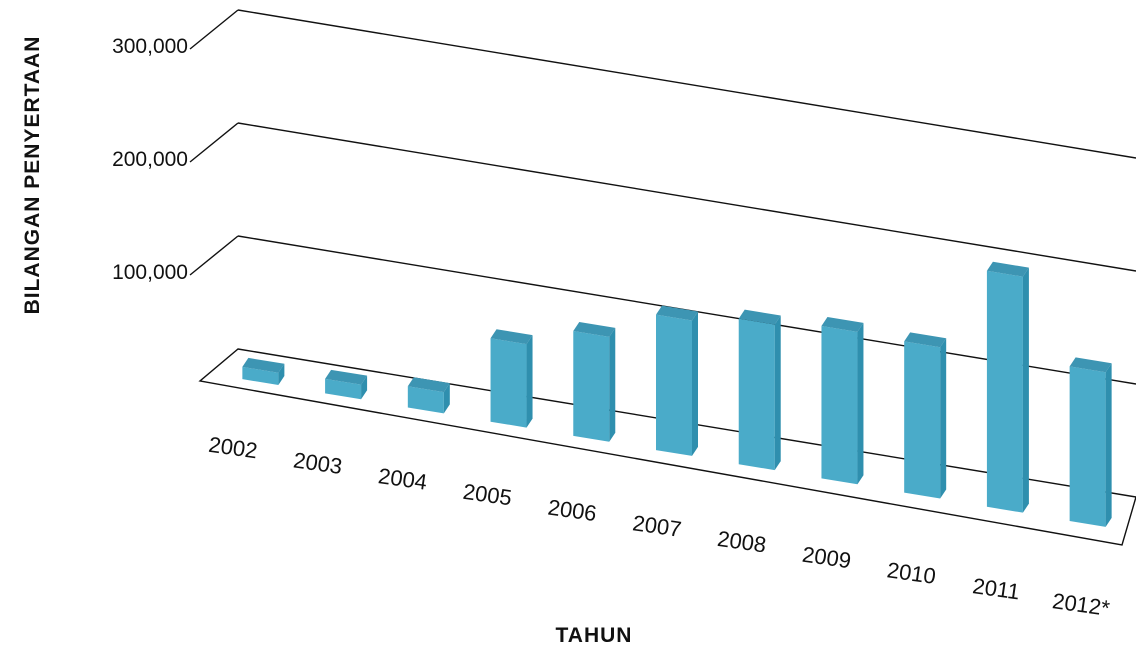  Describe the element at coordinates (403, 479) in the screenshot. I see `x-tick-label: 2004` at that location.